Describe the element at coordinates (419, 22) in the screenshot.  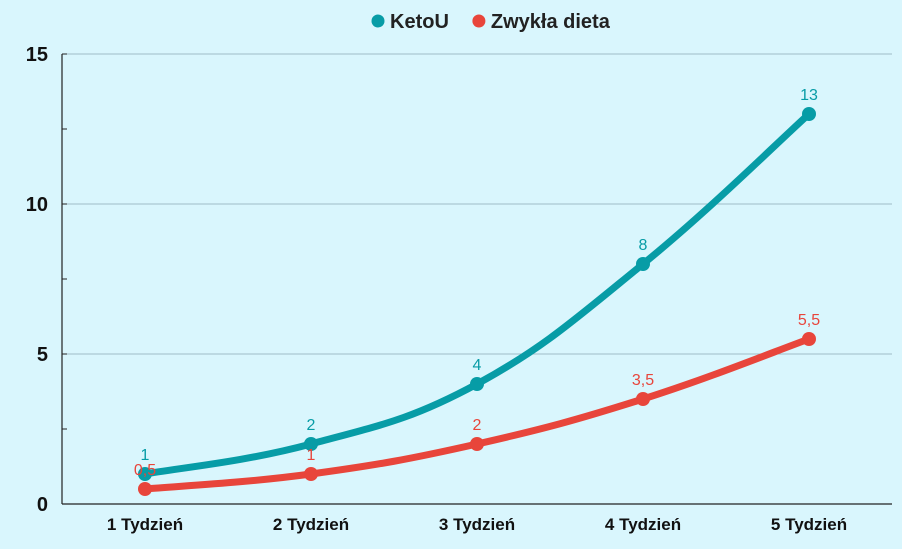
I see `legend-label: KetoU` at that location.